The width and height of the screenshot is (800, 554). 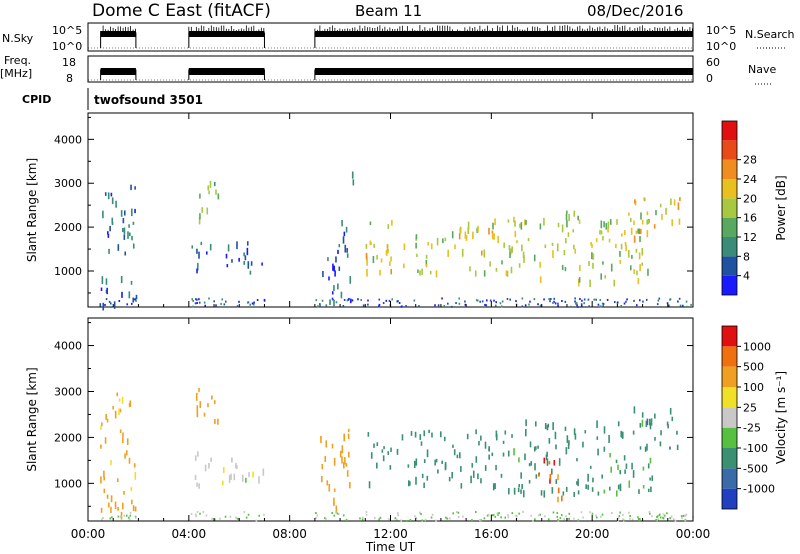 I want to click on nsky-band, so click(x=226, y=34).